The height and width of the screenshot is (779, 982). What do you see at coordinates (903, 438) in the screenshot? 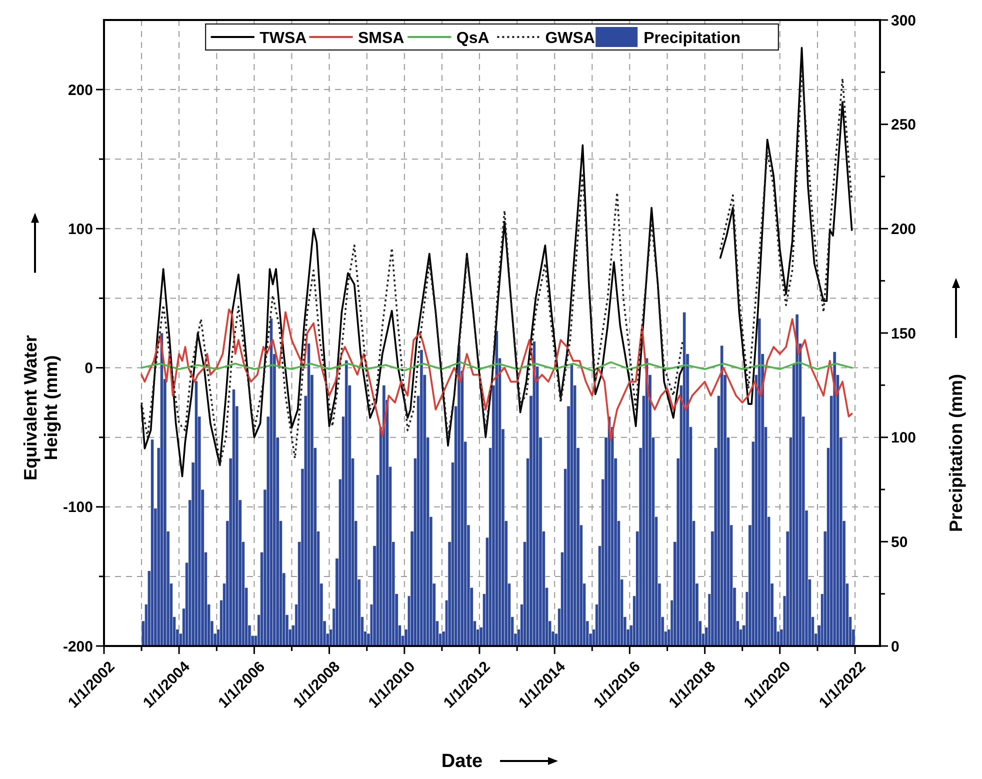
I see `y2-tick-label: 100` at bounding box center [903, 438].